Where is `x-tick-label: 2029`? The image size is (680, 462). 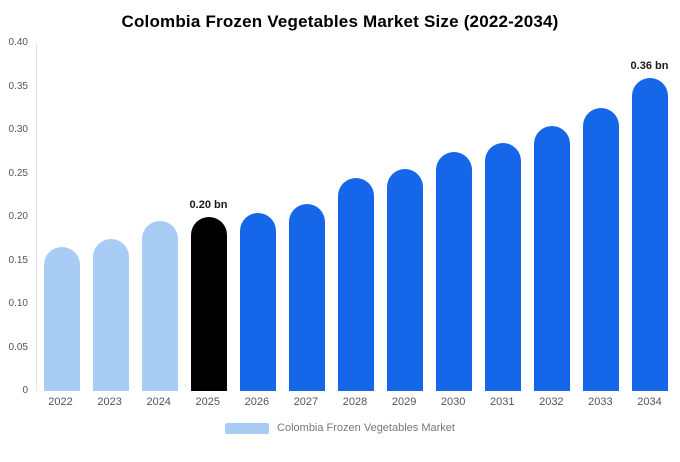
x-tick-label: 2029 is located at coordinates (404, 402).